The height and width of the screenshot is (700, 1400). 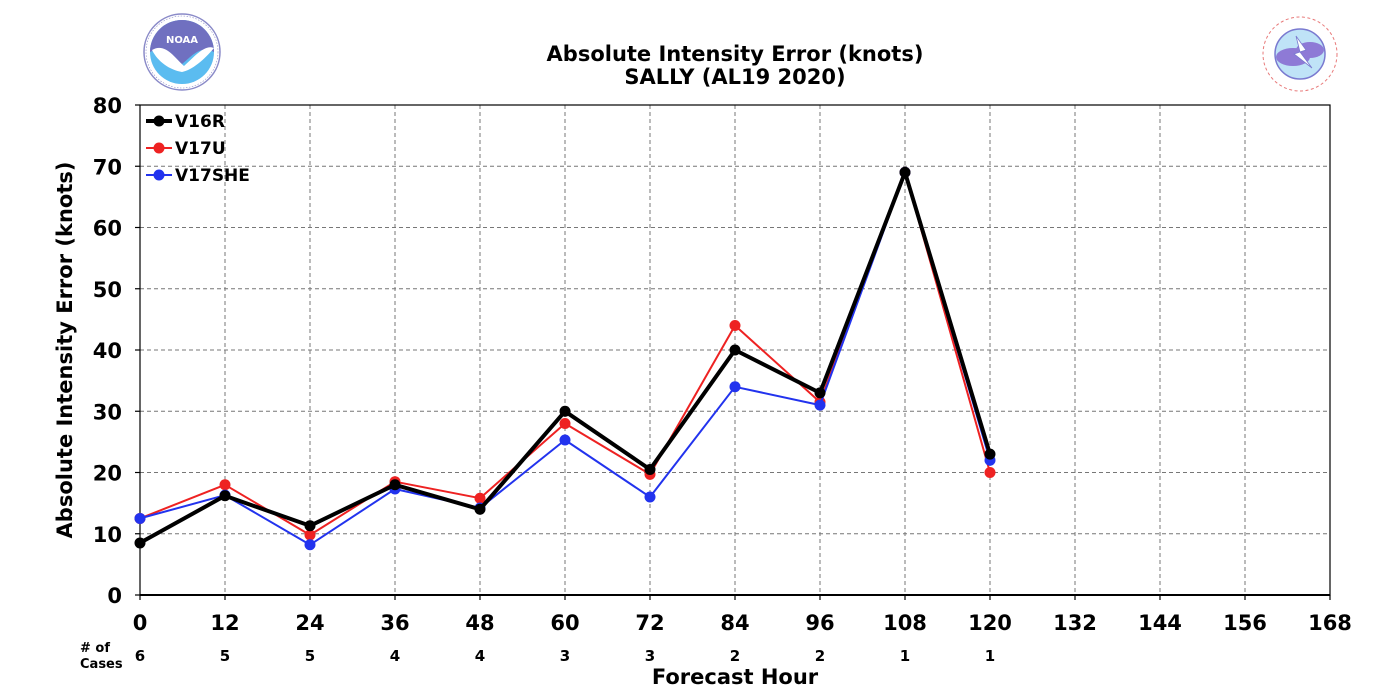 I want to click on x-tick-label: 60, so click(x=564, y=623).